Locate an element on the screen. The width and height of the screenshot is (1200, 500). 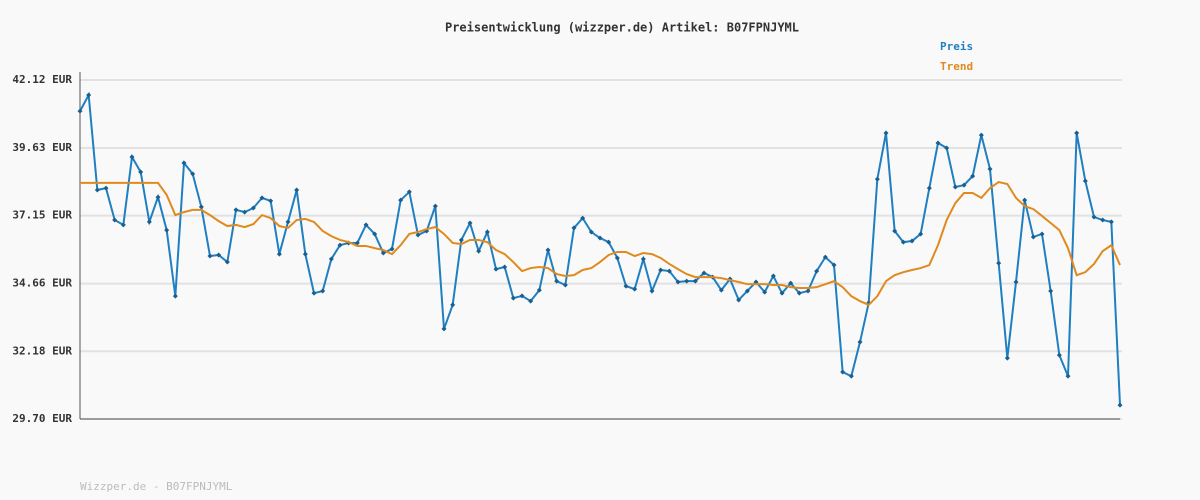
legend-entry: Preis is located at coordinates (956, 46).